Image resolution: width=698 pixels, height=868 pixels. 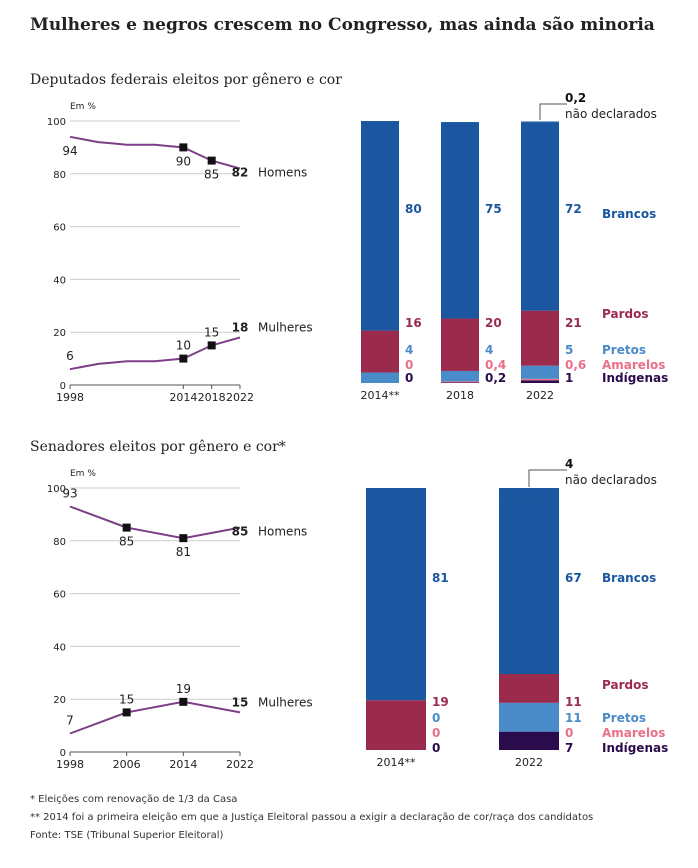 What do you see at coordinates (489, 350) in the screenshot?
I see `bar1-value-label: 4` at bounding box center [489, 350].